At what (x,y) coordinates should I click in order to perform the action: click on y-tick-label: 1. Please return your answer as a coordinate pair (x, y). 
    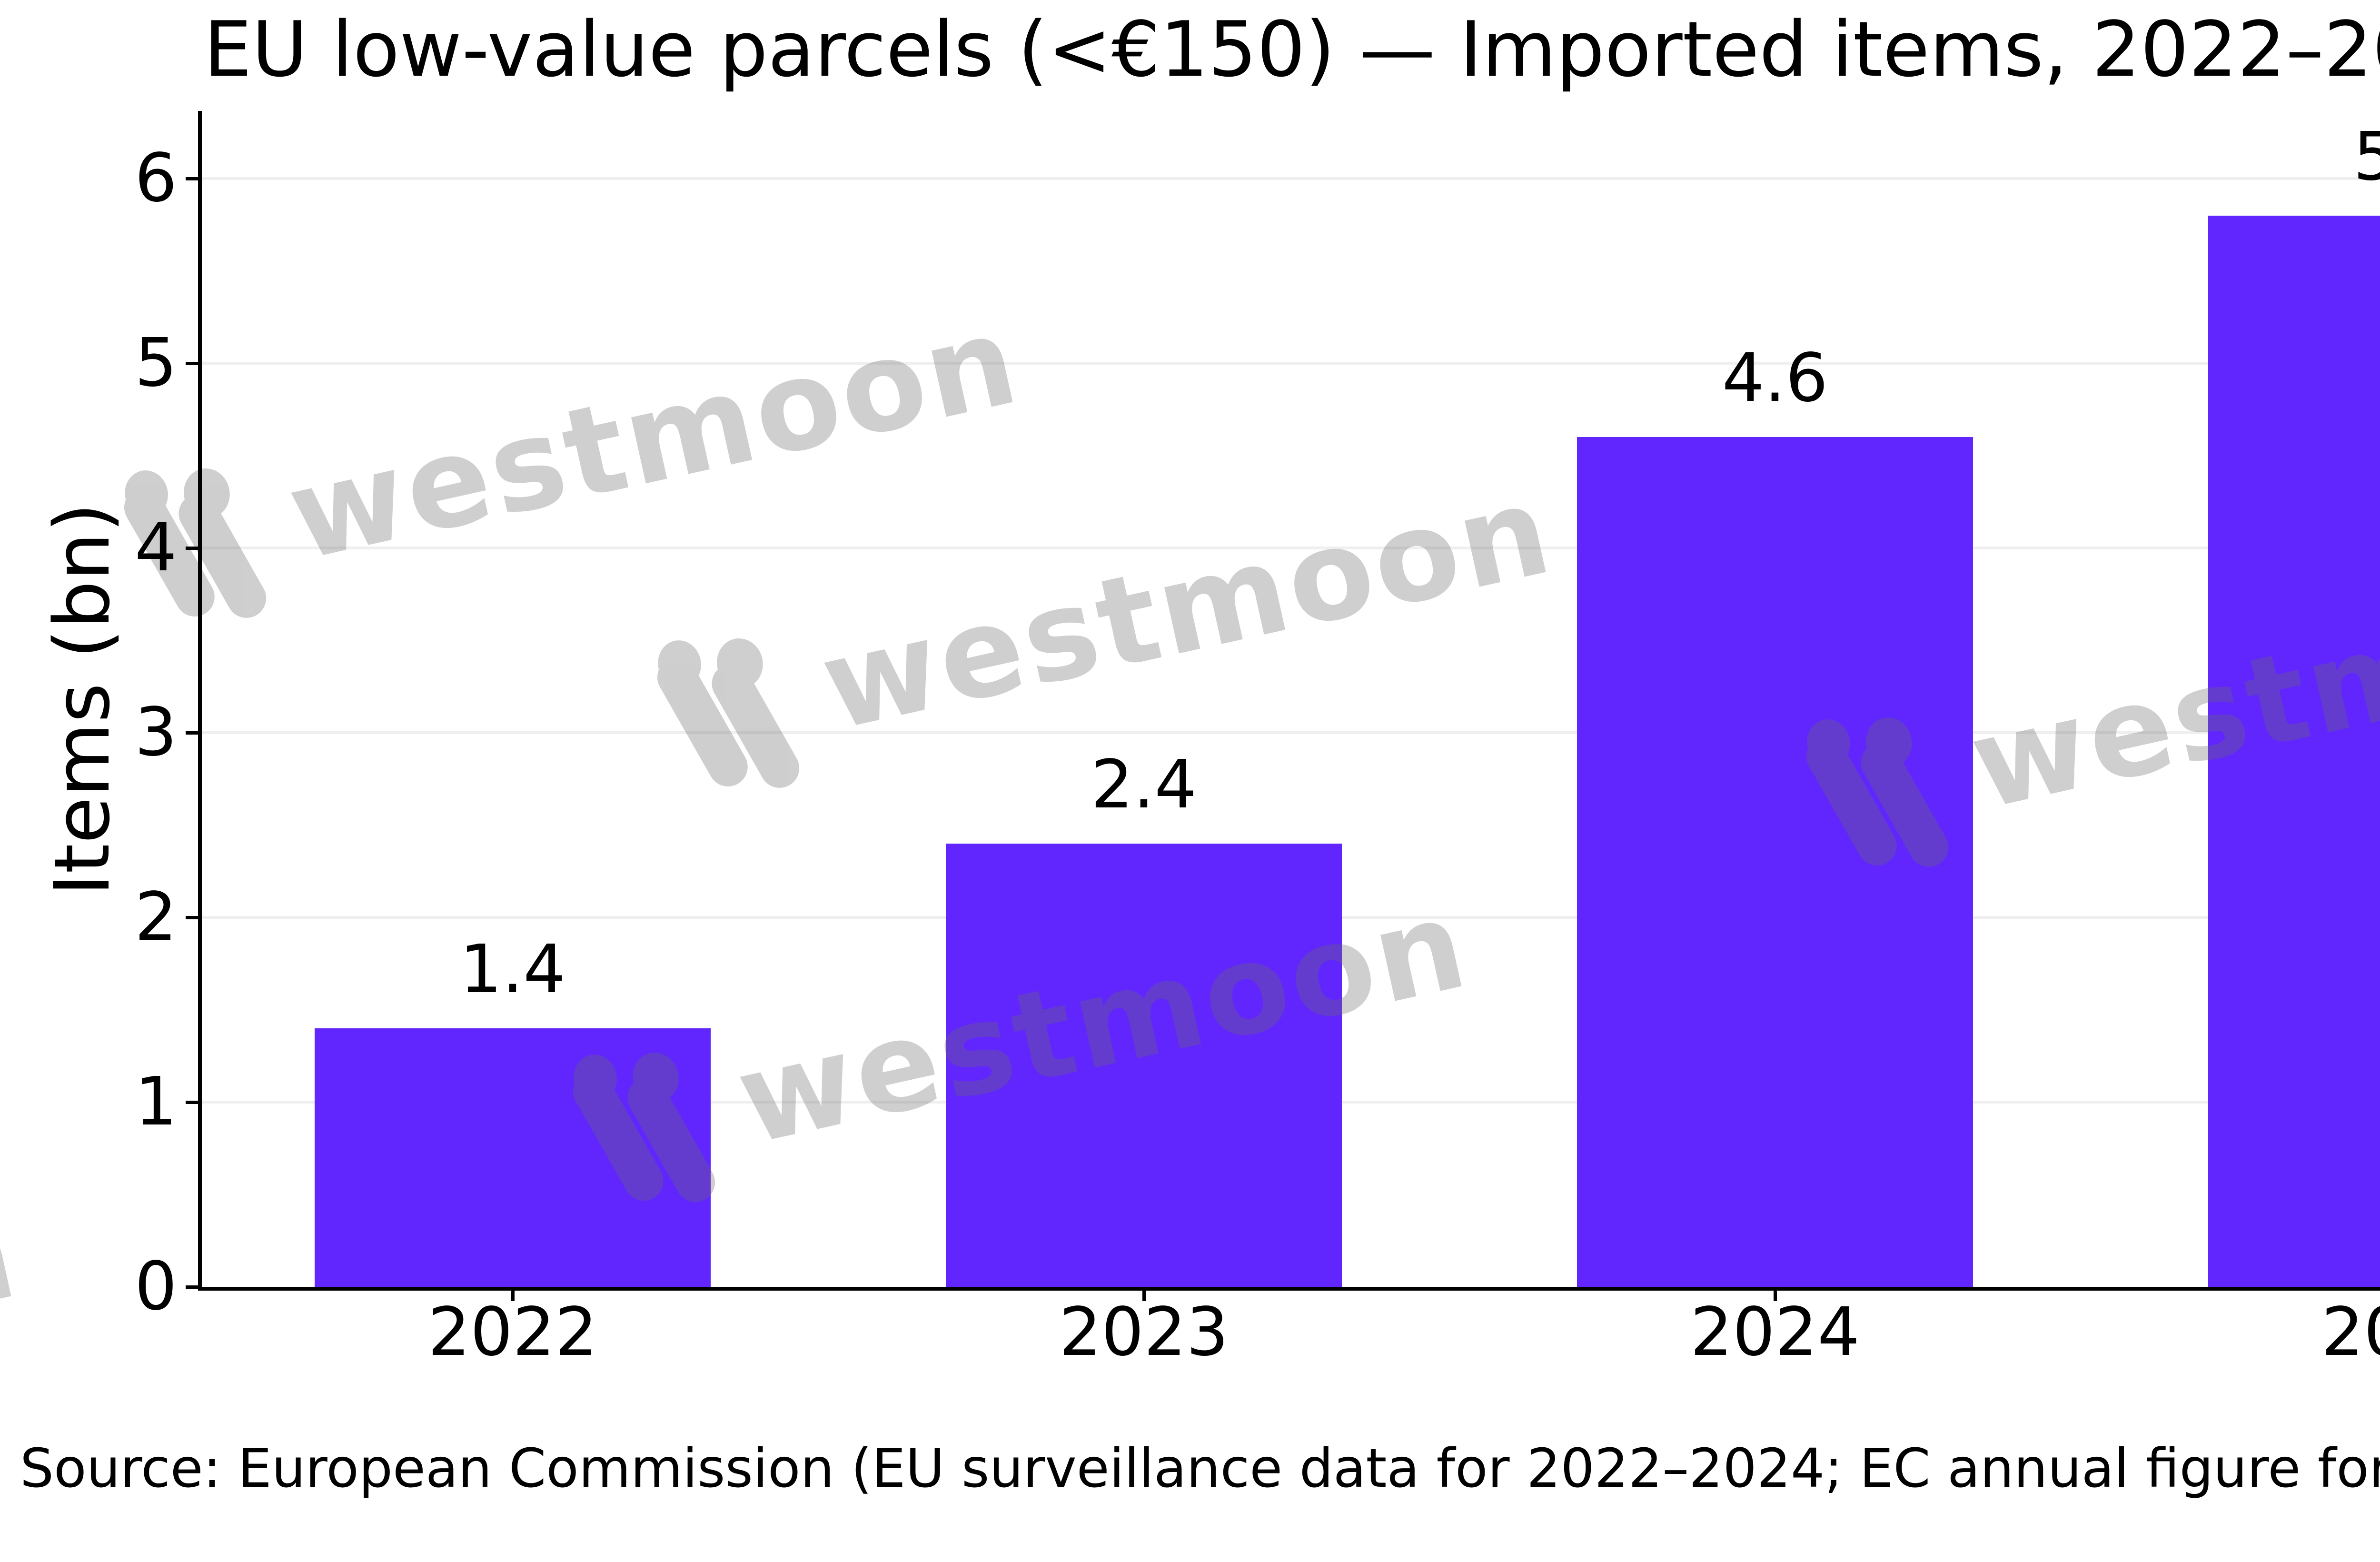
    Looking at the image, I should click on (155, 1102).